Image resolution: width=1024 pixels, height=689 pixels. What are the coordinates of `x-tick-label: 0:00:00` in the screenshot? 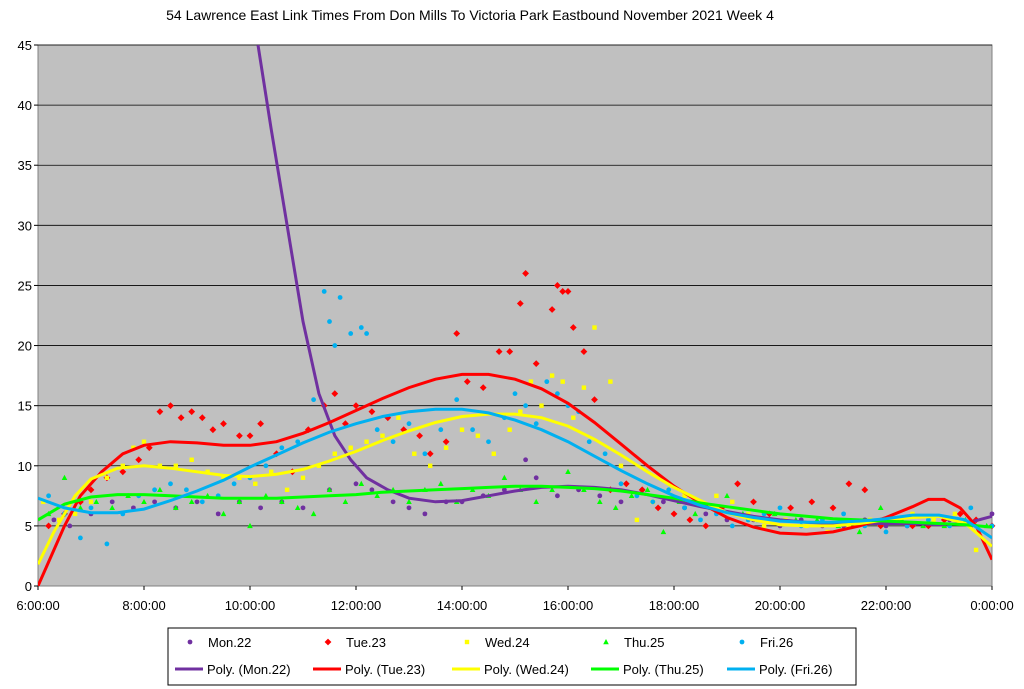 It's located at (991, 605).